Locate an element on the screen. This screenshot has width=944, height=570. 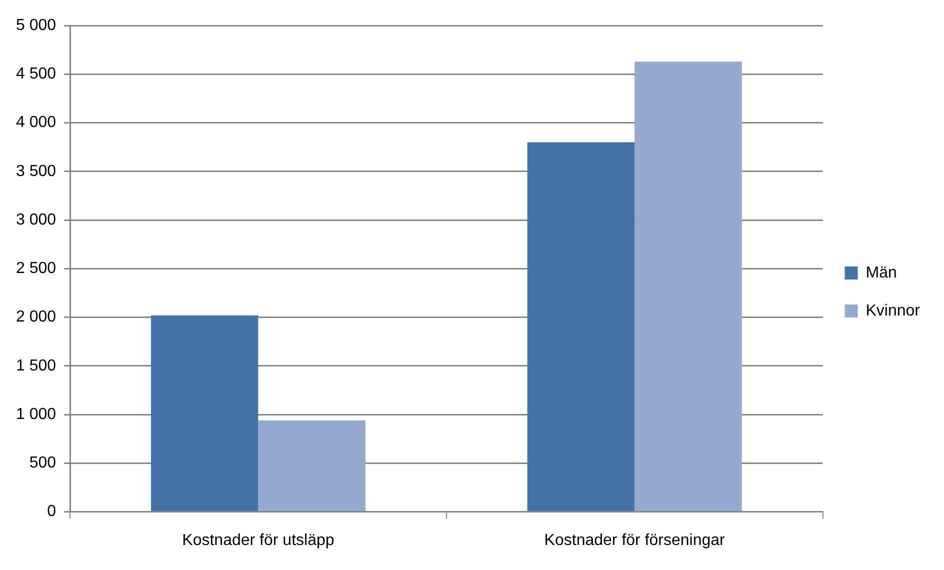
y-tick-label: 5 000 is located at coordinates (36, 25).